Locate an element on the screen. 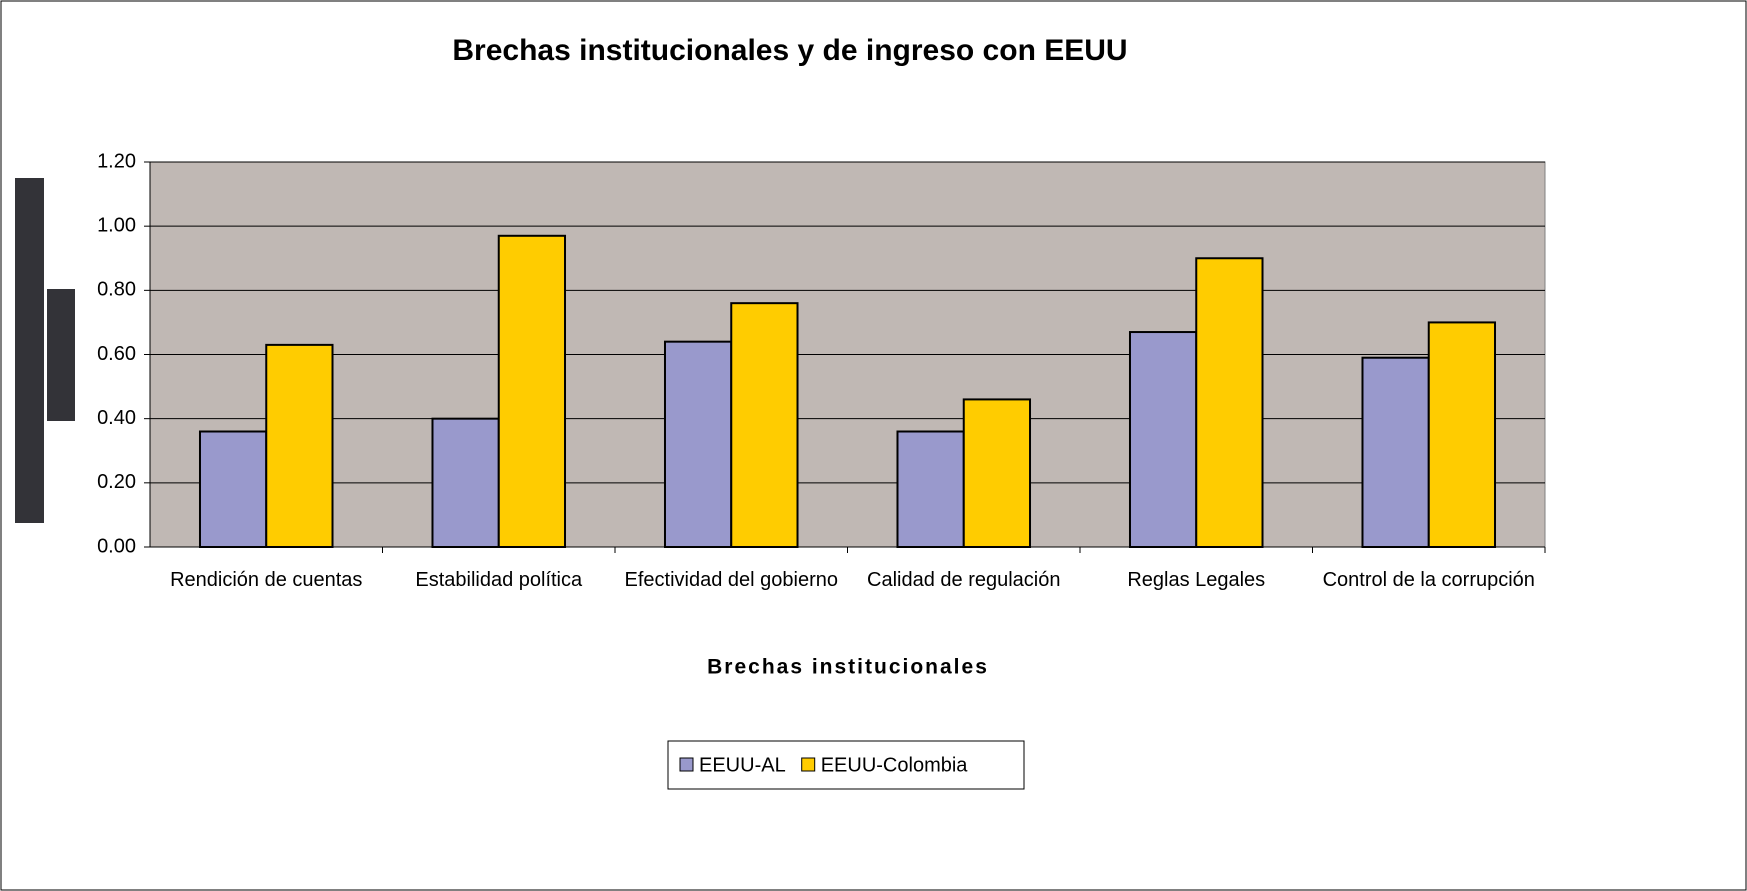 The height and width of the screenshot is (891, 1747). y-tick-label: 0.20 is located at coordinates (116, 482).